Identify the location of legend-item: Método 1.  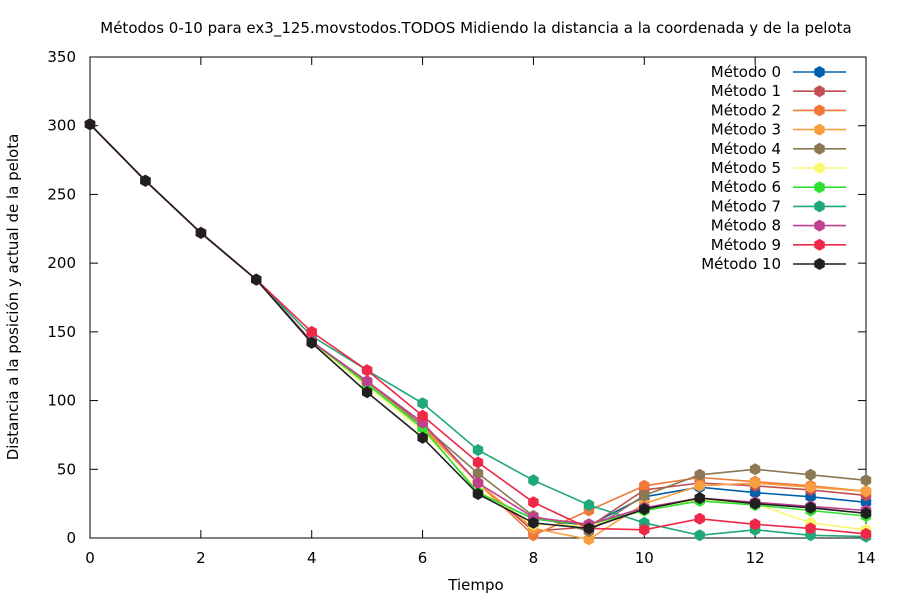
(778, 91).